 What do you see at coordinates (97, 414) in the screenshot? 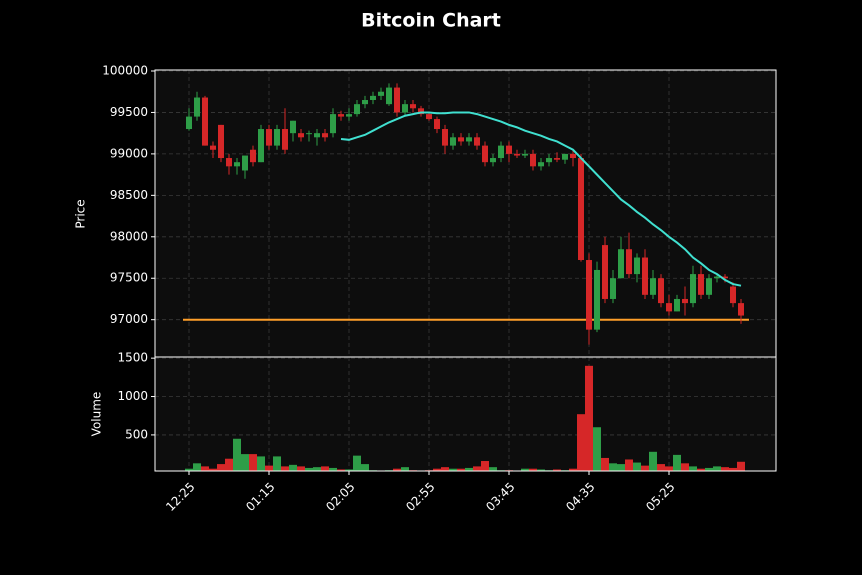
I see `volume-axis-title: Volume` at bounding box center [97, 414].